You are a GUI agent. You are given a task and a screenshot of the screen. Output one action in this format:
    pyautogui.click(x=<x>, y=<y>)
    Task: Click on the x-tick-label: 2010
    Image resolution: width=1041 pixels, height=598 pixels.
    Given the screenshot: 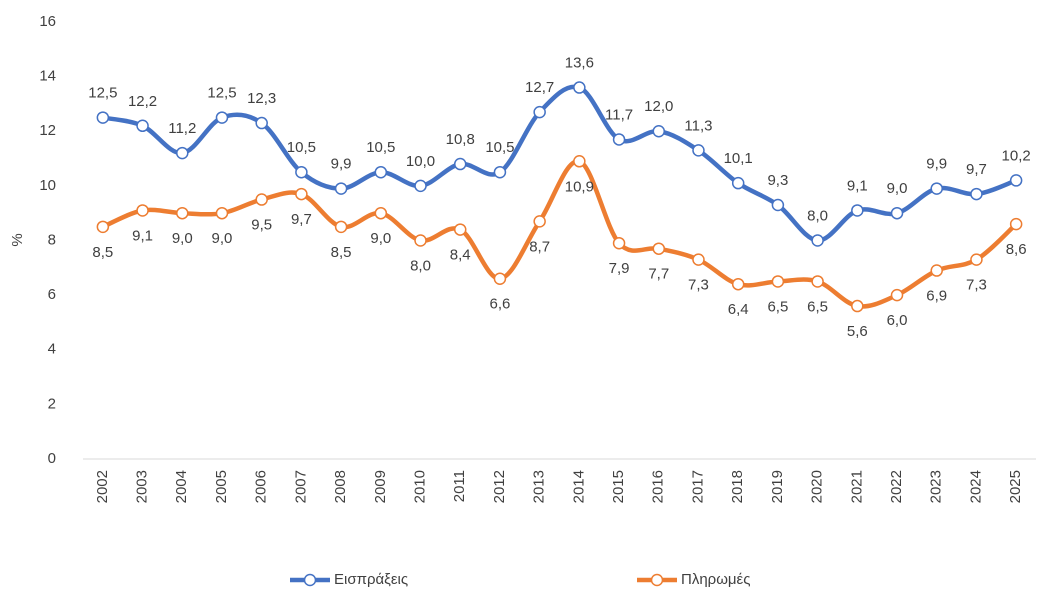 What is the action you would take?
    pyautogui.click(x=419, y=486)
    